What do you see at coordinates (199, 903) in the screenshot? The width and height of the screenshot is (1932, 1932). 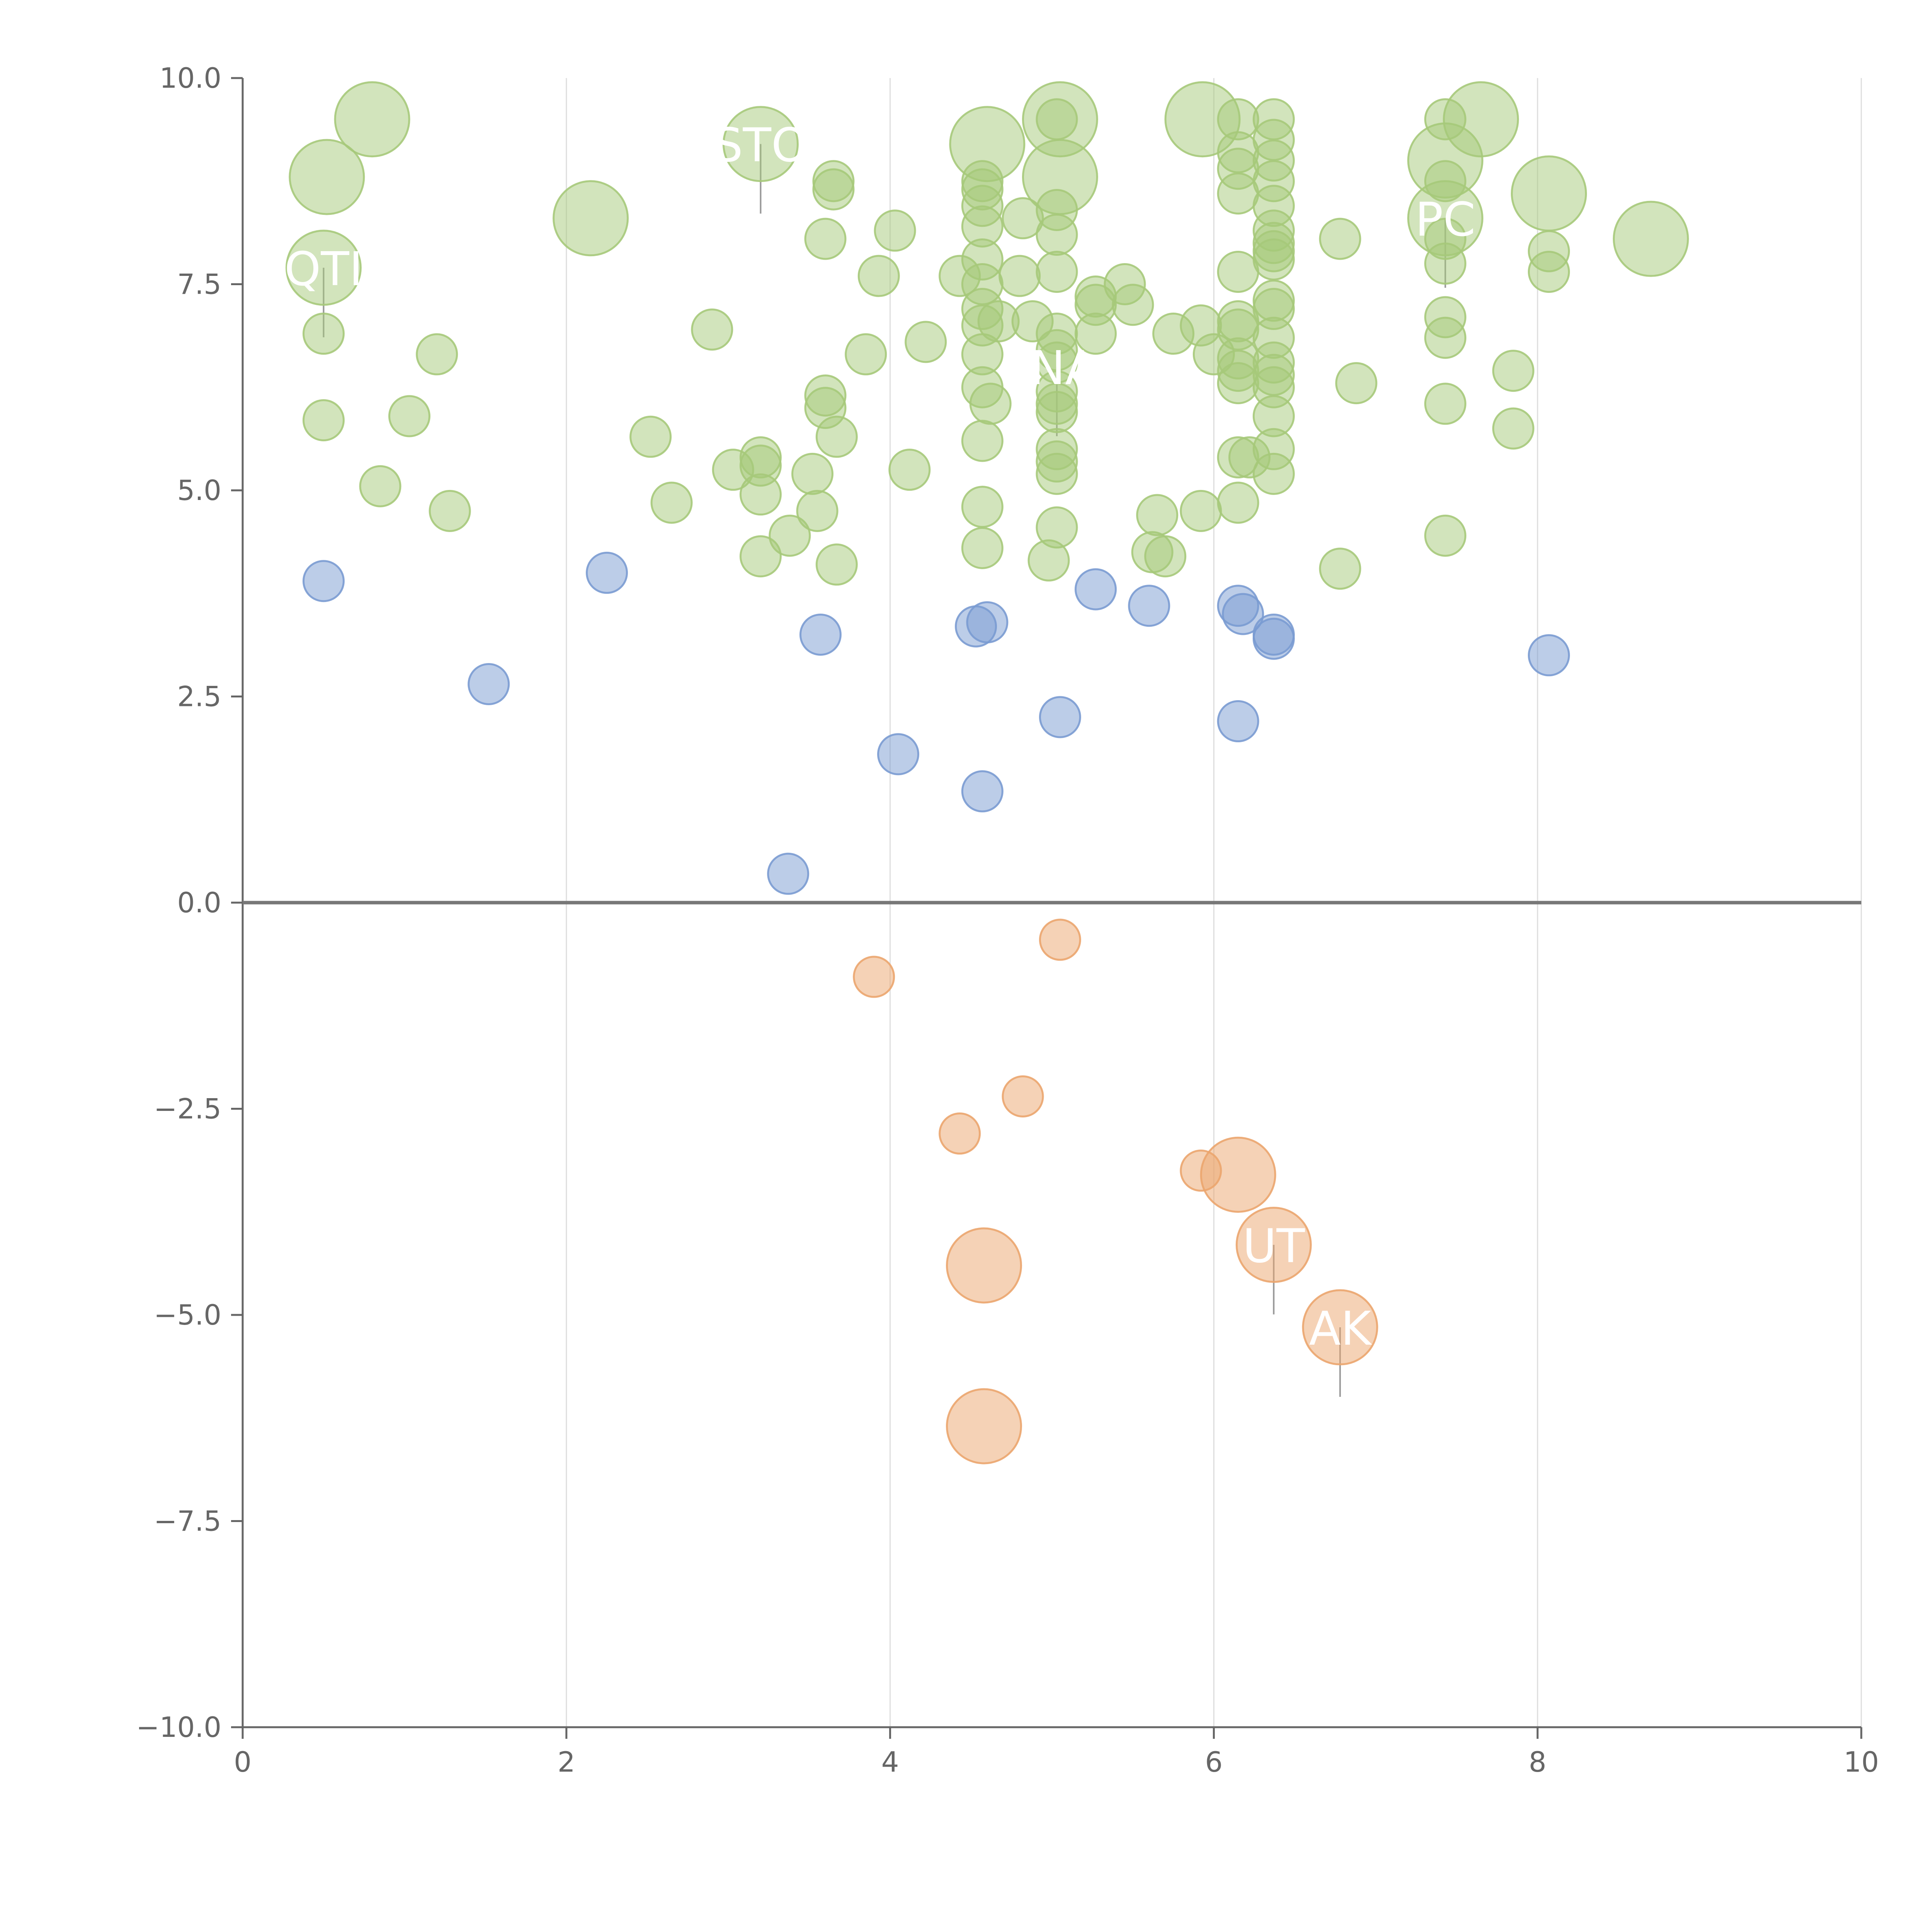 I see `y-tick-label: 0.0` at bounding box center [199, 903].